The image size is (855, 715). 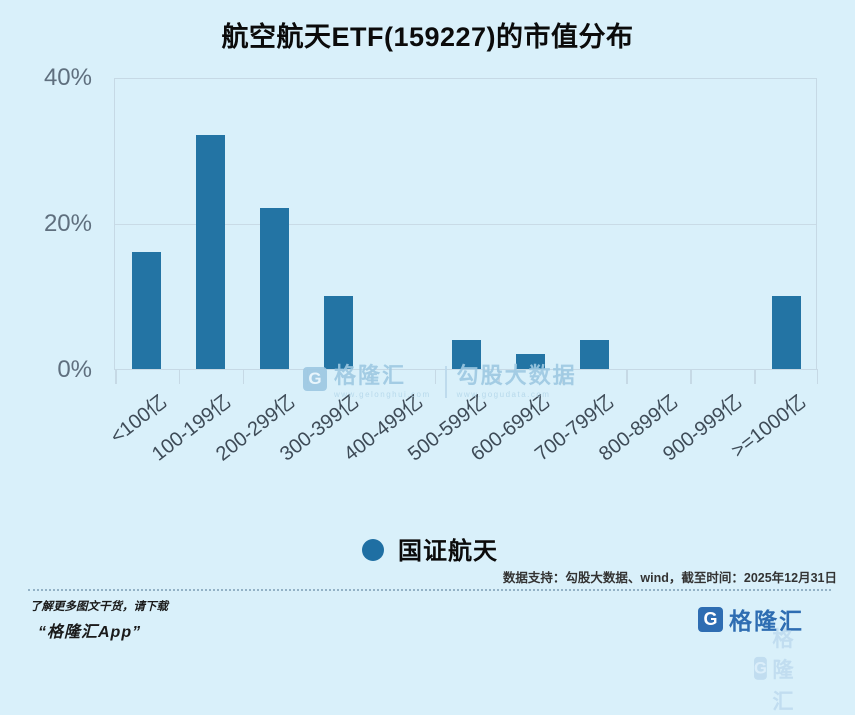 I want to click on dotted-divider, so click(x=429, y=590).